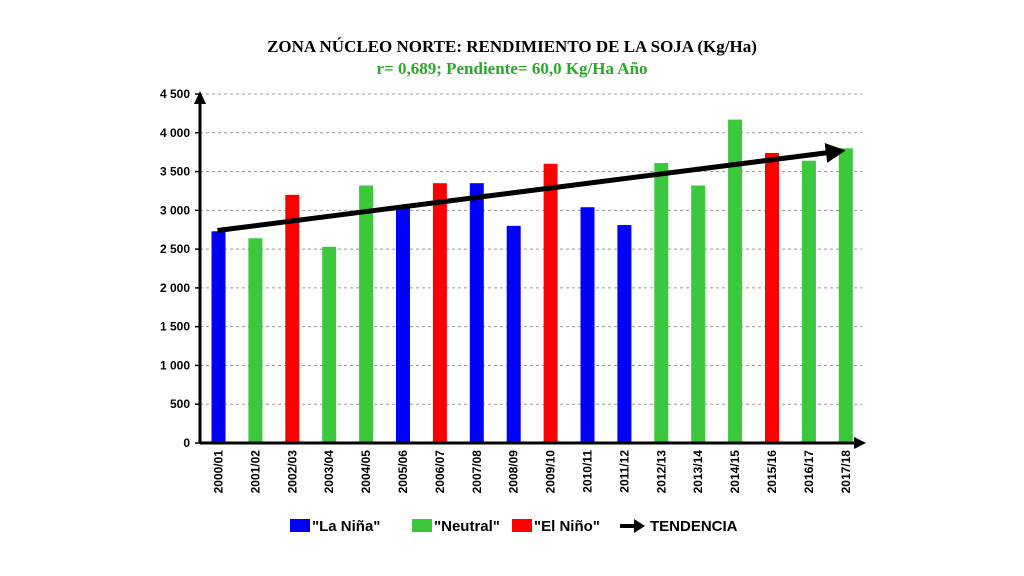 This screenshot has width=1024, height=576. Describe the element at coordinates (846, 472) in the screenshot. I see `x-tick-label: 2017/18` at that location.